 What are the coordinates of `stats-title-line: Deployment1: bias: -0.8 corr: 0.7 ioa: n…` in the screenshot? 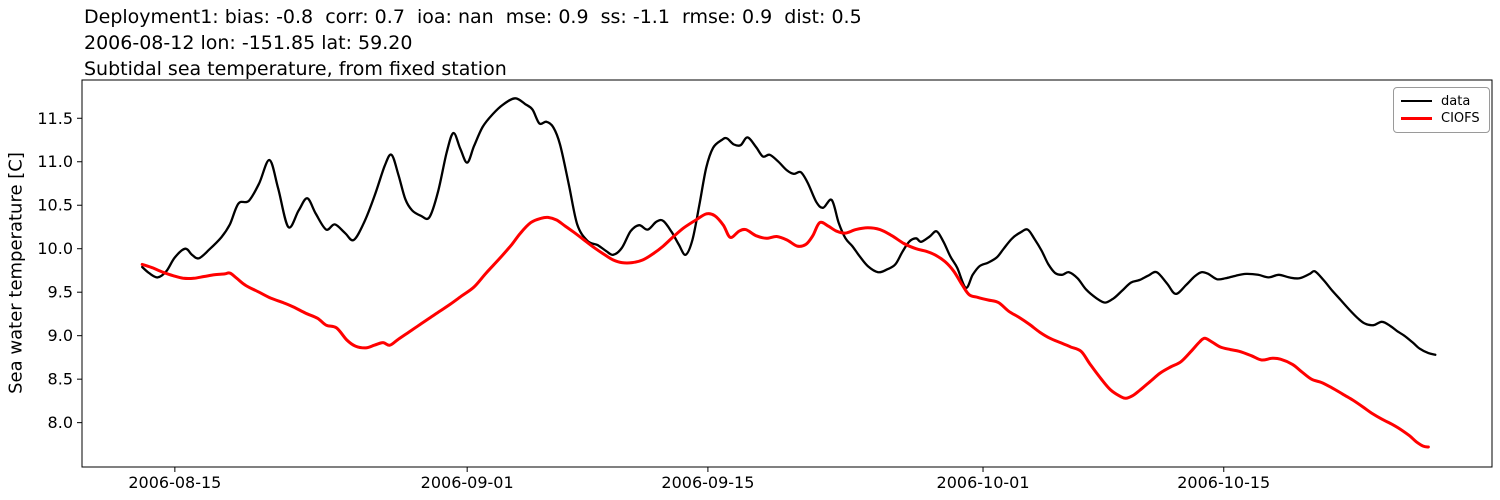 It's located at (473, 17).